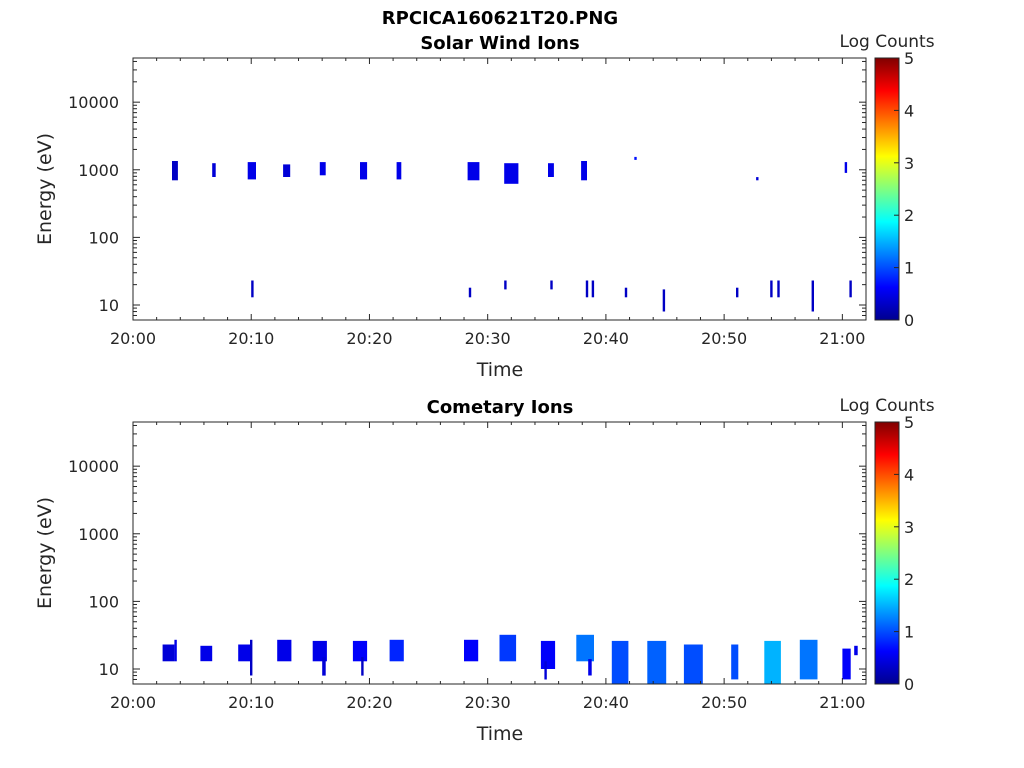 This screenshot has width=1024, height=768. Describe the element at coordinates (251, 338) in the screenshot. I see `x-tick-label: 20:10` at that location.